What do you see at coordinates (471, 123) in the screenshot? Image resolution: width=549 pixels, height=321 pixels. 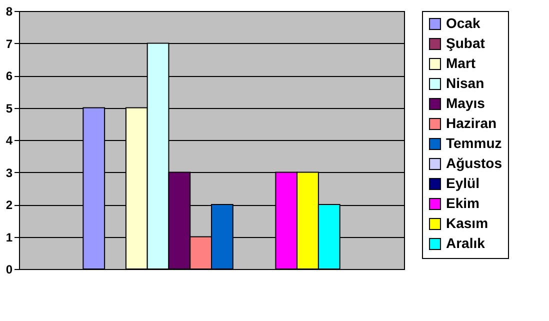 I see `legend-label: Haziran` at bounding box center [471, 123].